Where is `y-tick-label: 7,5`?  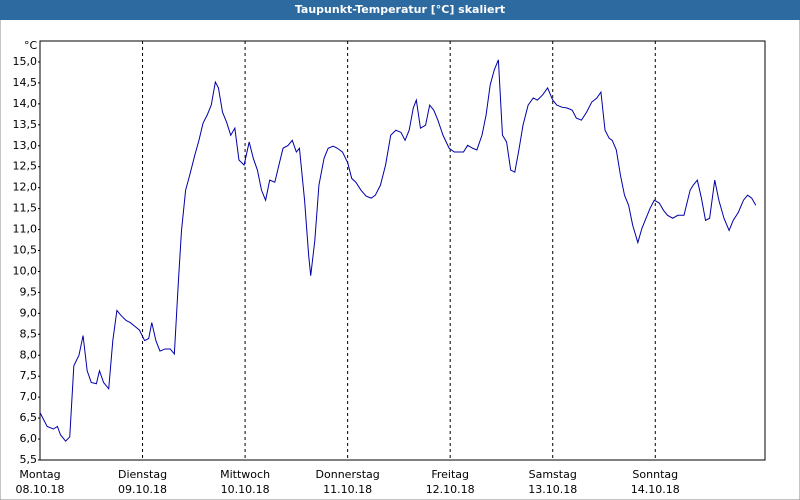 y-tick-label: 7,5 is located at coordinates (29, 375).